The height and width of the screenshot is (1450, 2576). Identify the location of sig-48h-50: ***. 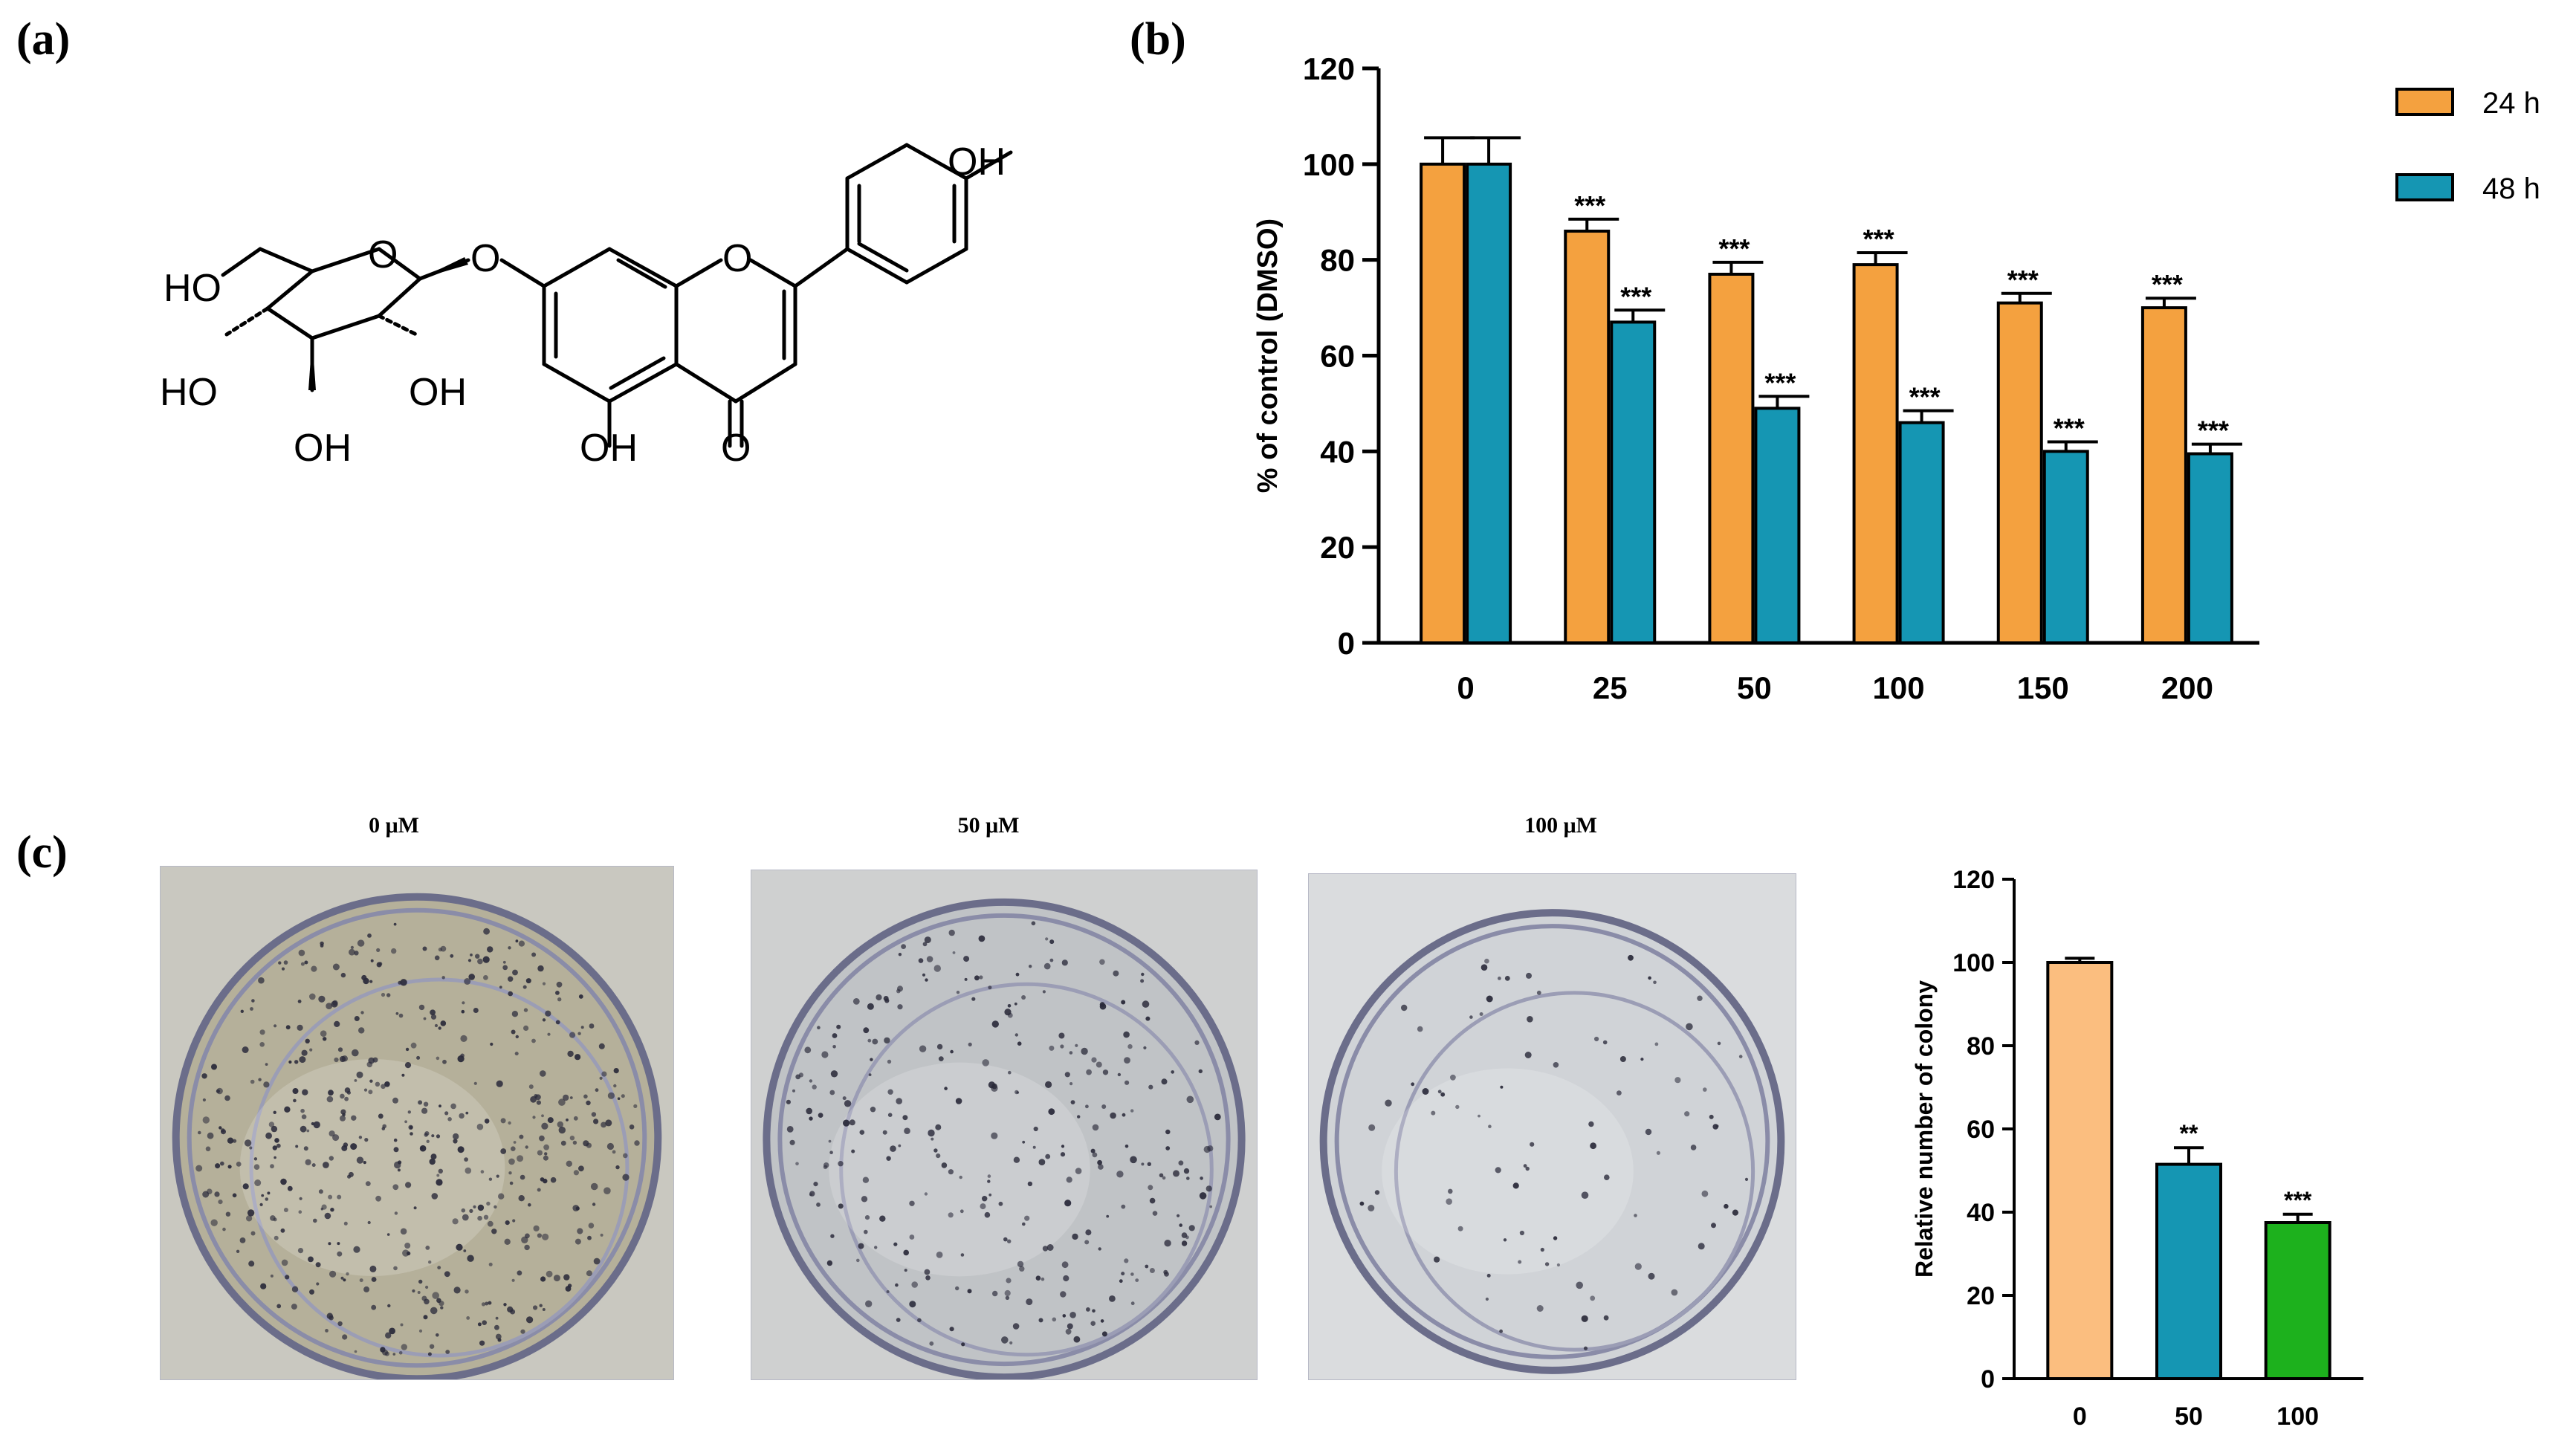
(1780, 382).